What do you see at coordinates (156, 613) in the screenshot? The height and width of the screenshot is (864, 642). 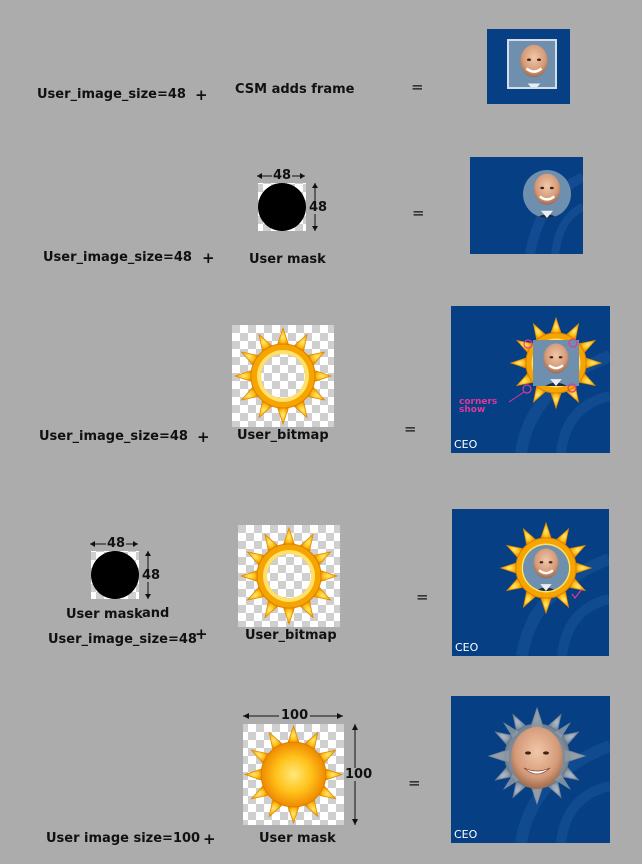 I see `row4-and-label: and` at bounding box center [156, 613].